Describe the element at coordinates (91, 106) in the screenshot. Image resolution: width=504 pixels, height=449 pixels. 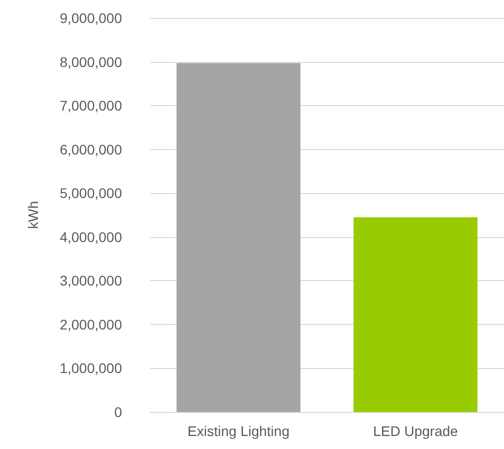
I see `y-tick-label: 7,000,000` at that location.